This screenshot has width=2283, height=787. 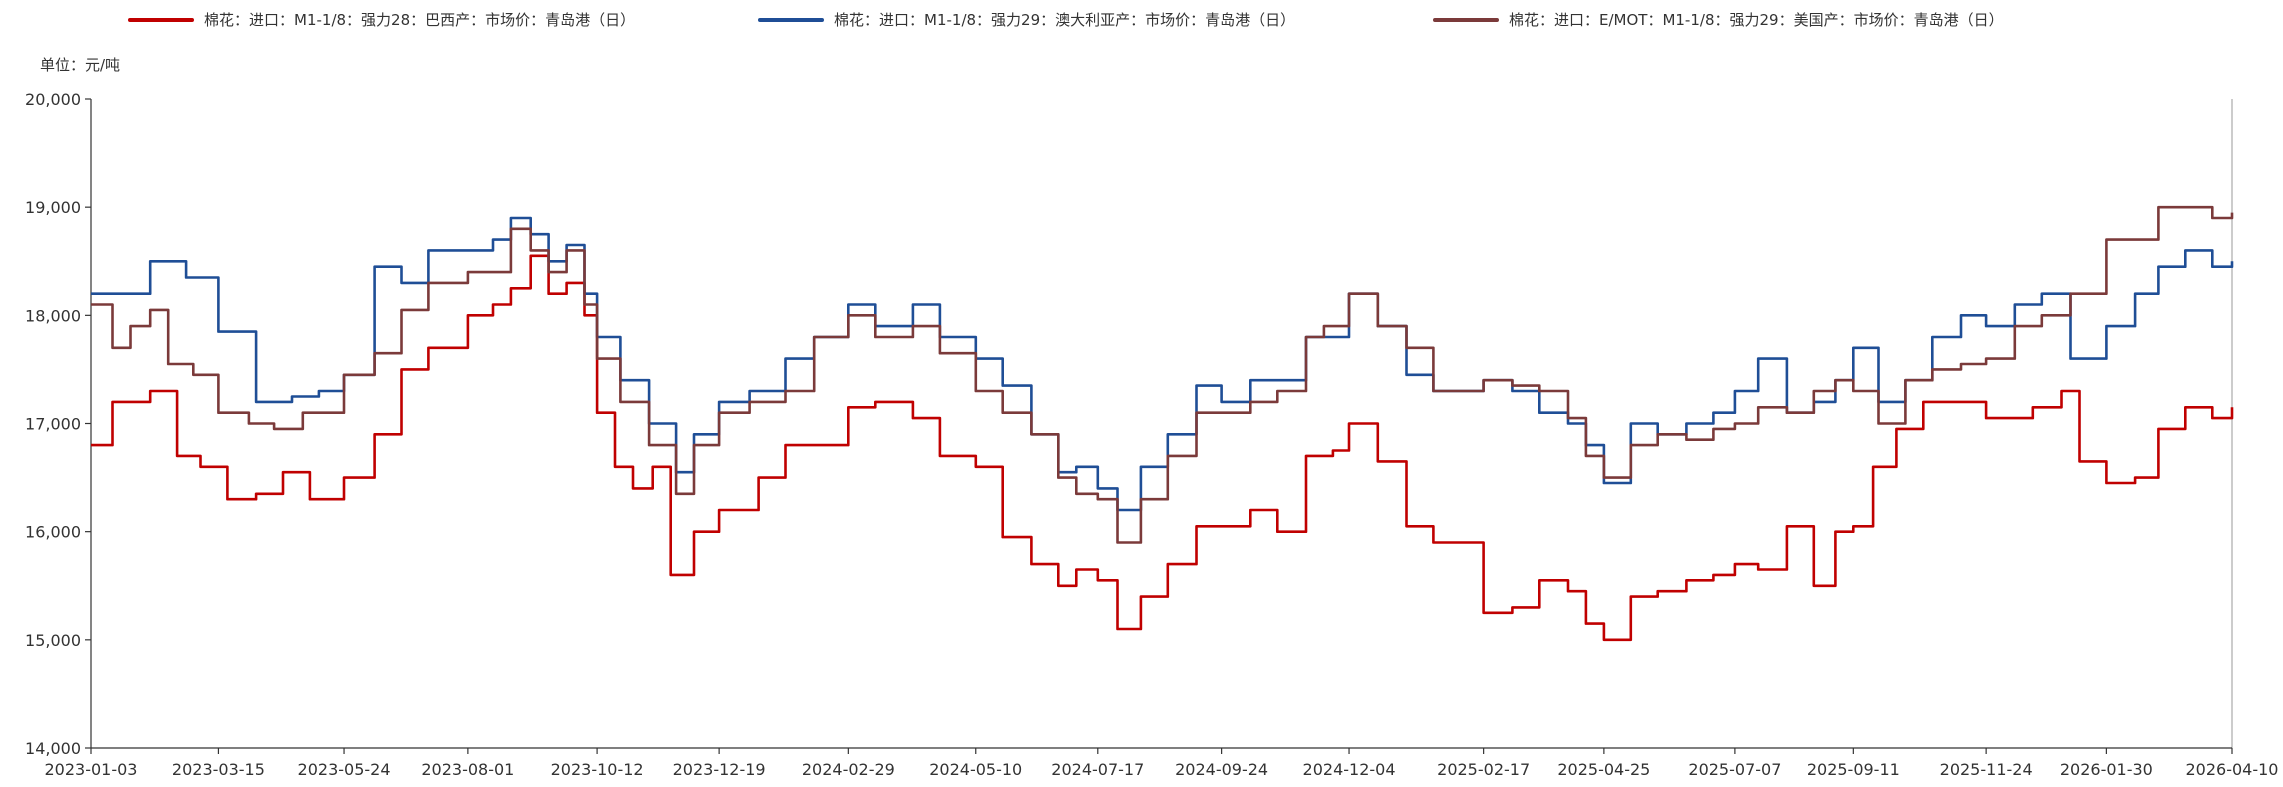 I want to click on x-tick-label: 2025-09-11, so click(x=1853, y=769).